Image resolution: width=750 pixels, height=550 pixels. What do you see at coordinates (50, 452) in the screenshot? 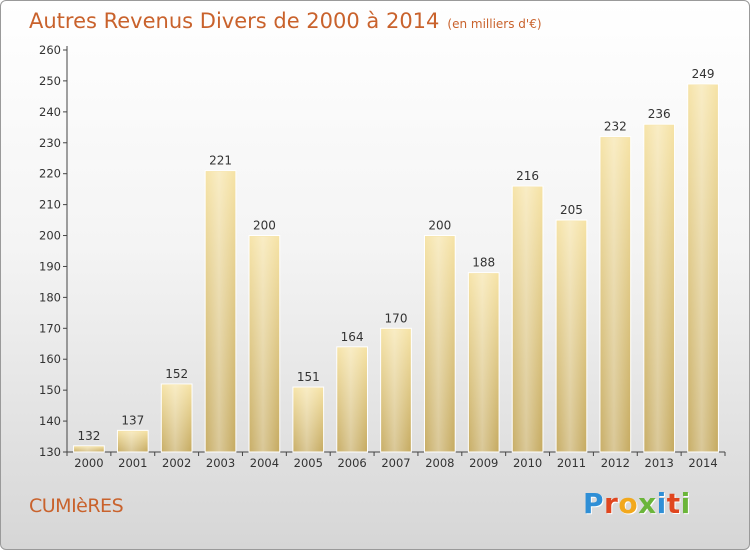
I see `y-tick-label: 130` at bounding box center [50, 452].